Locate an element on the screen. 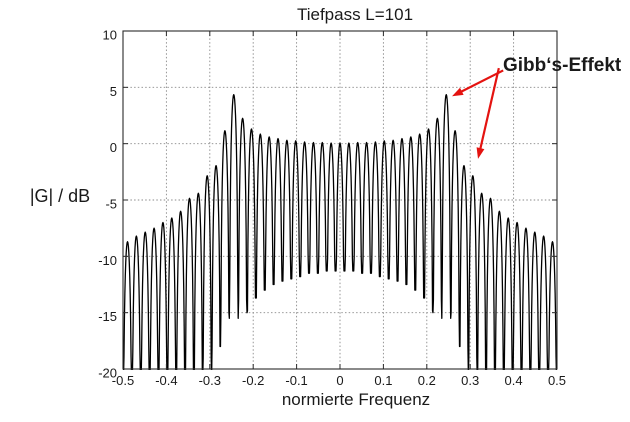 The width and height of the screenshot is (630, 422). x-tick-label: -0.5 is located at coordinates (123, 380).